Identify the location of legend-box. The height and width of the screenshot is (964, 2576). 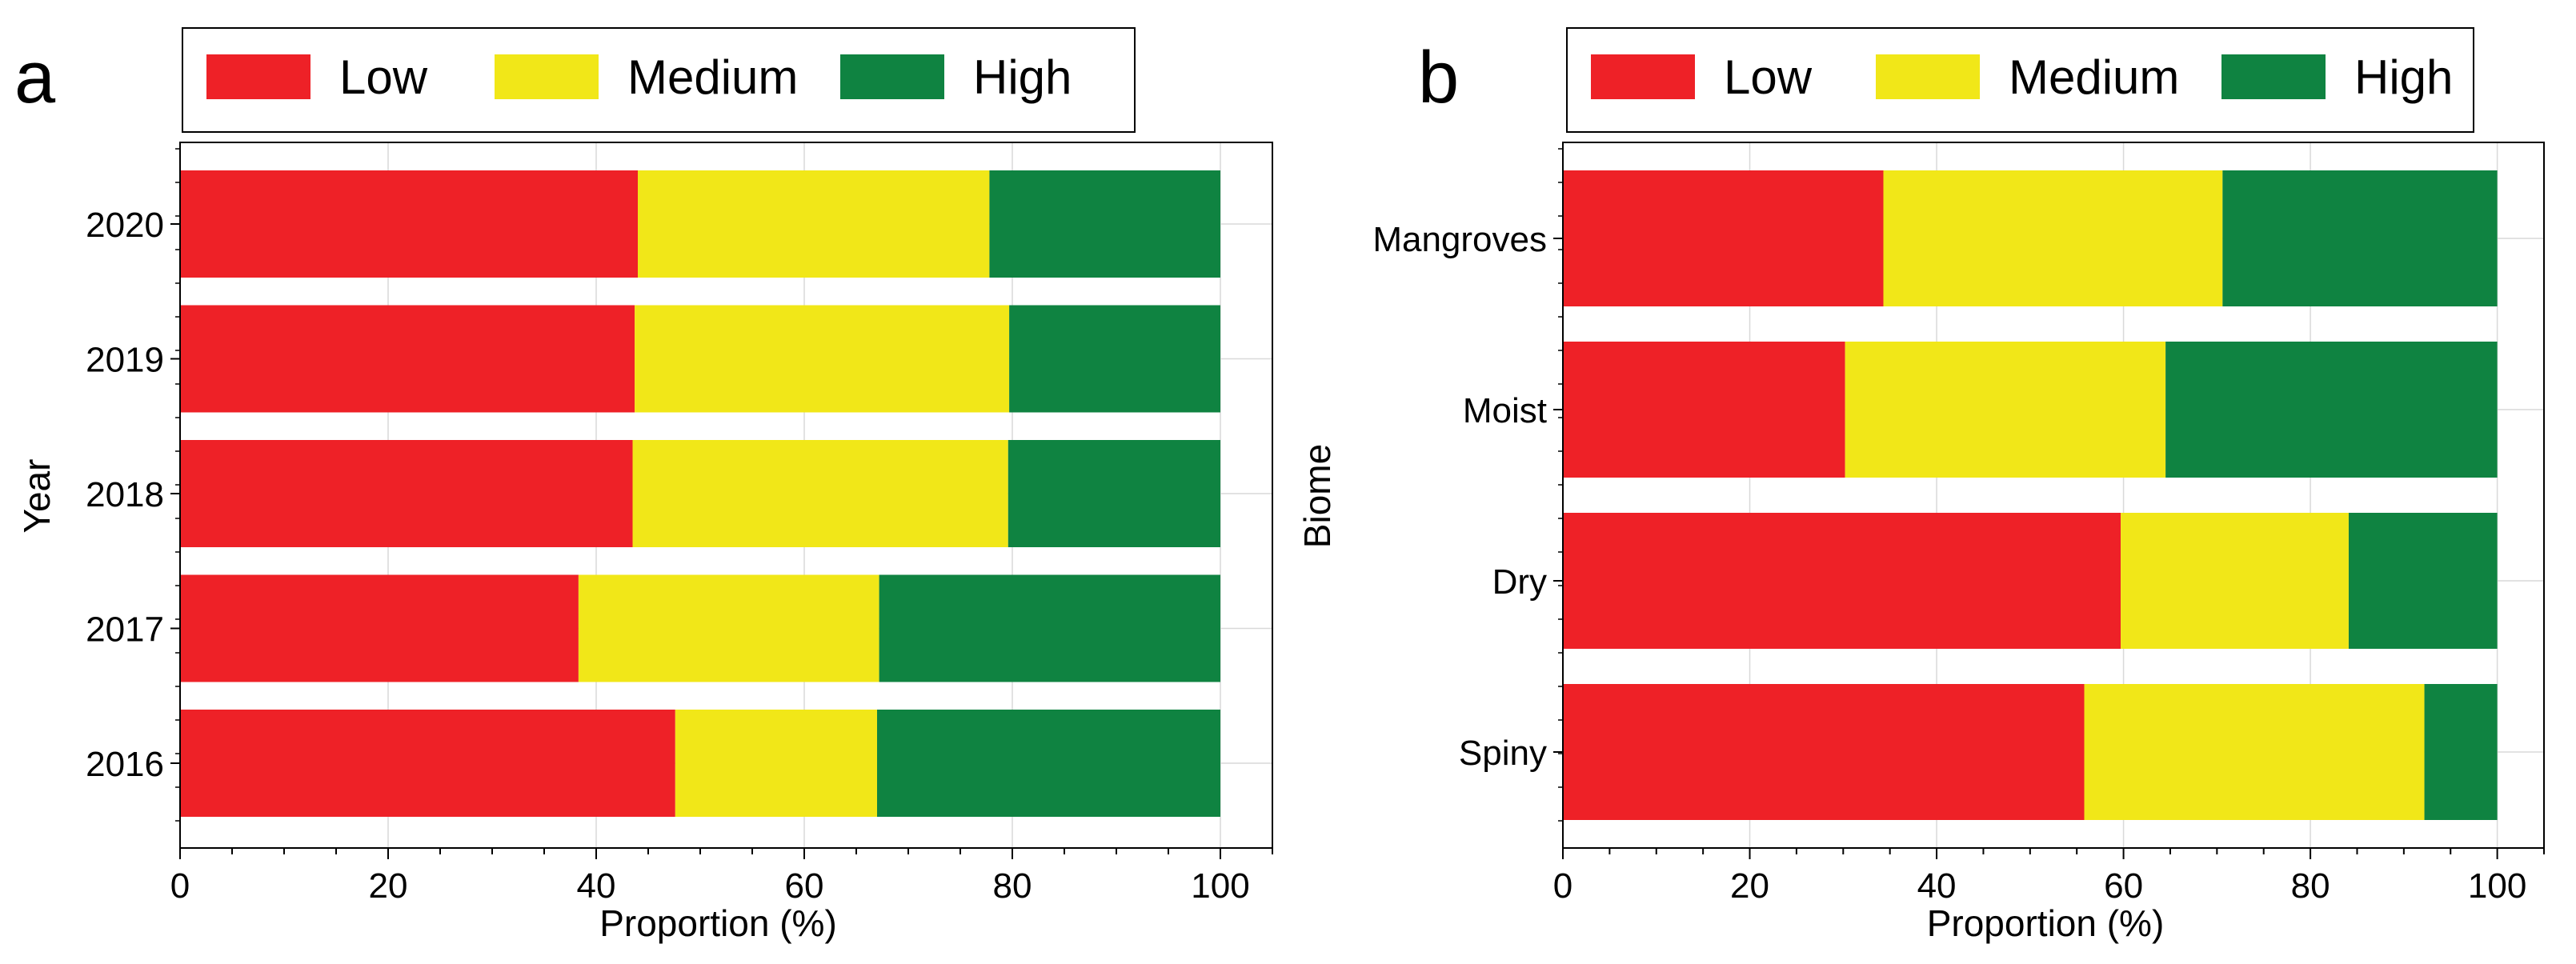
(659, 80).